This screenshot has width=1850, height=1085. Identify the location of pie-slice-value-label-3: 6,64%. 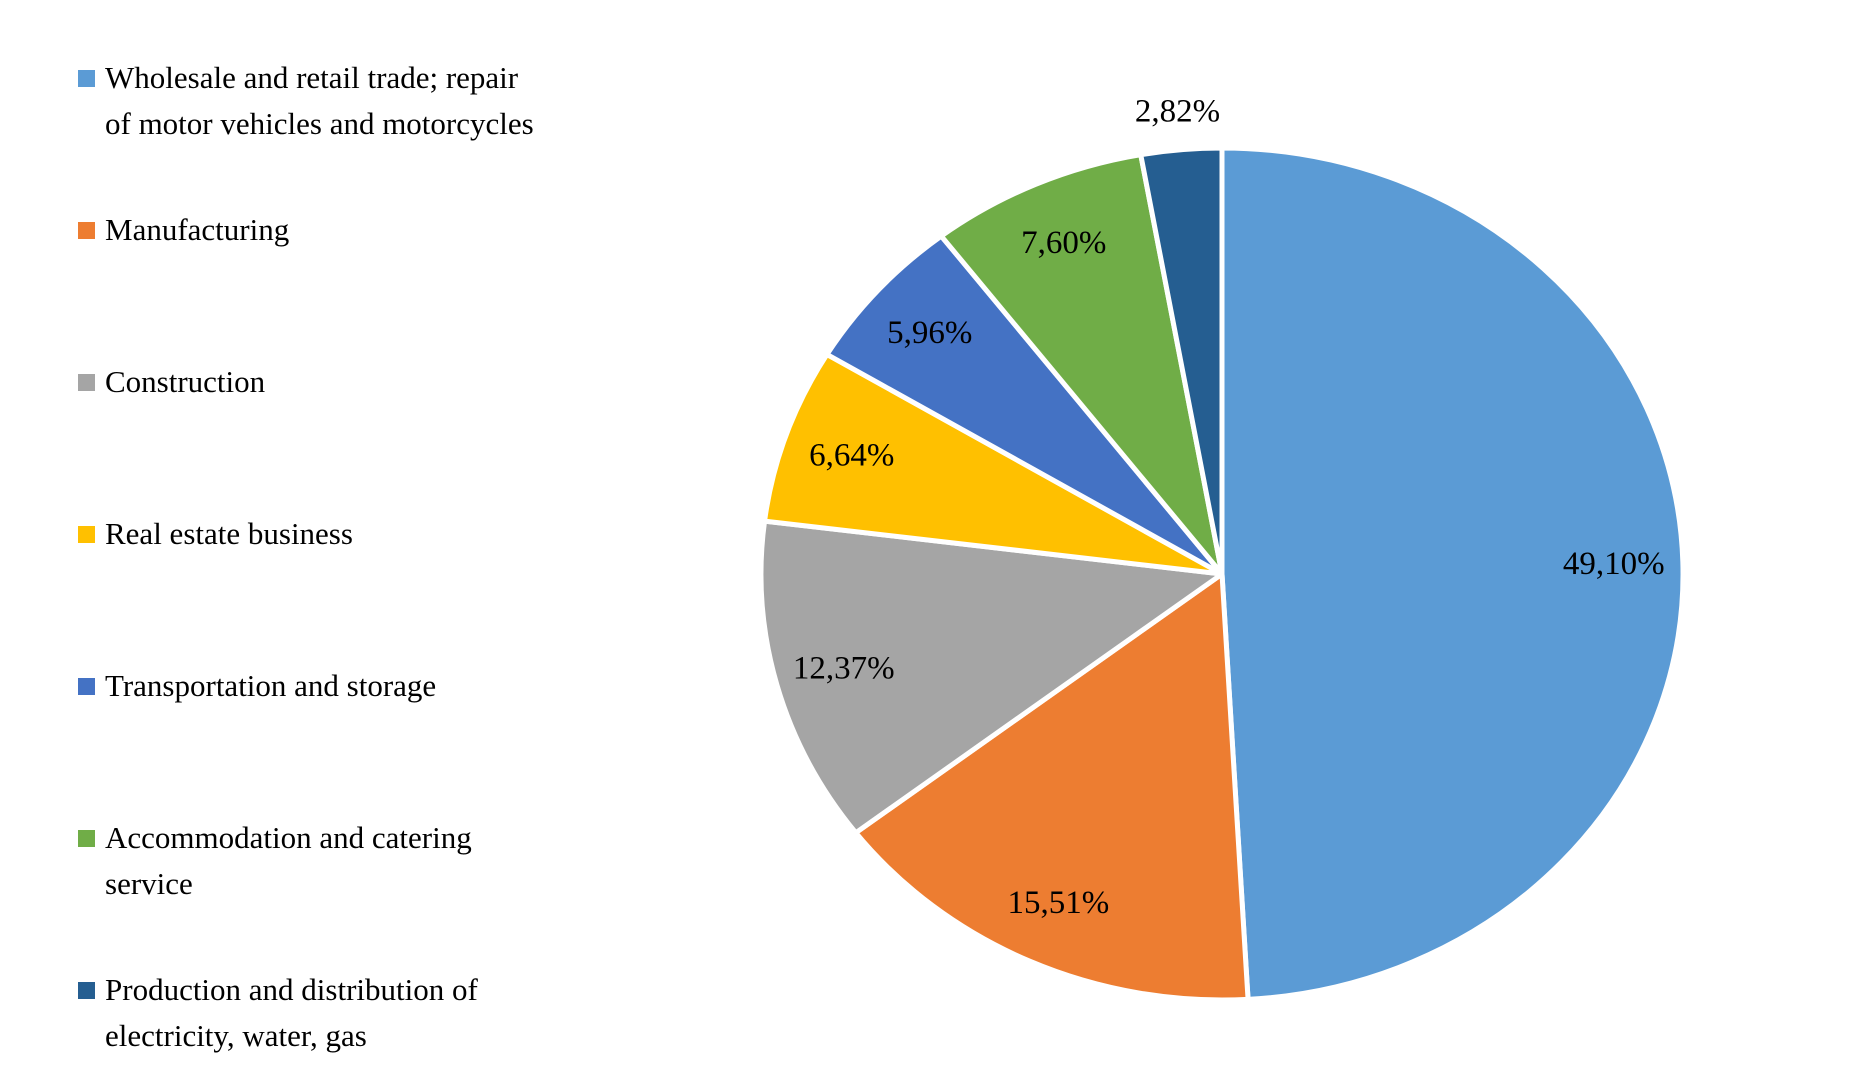
(851, 456).